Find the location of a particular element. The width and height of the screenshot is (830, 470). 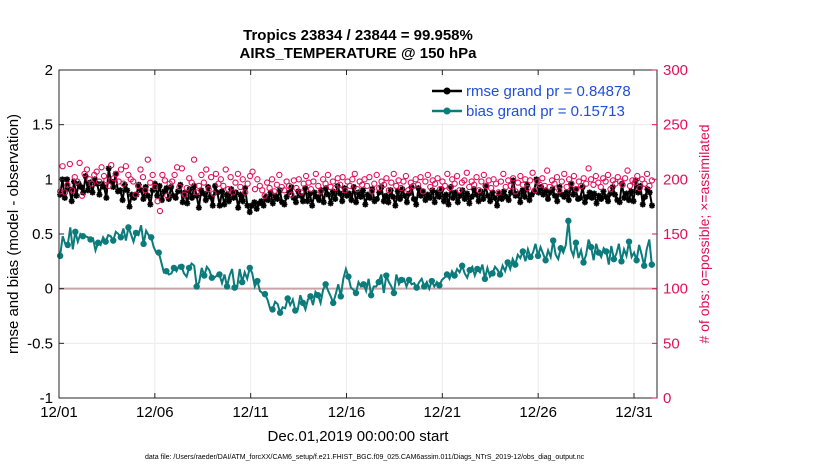

y-right-axis-ticks: 0 50 100 150 200 250 300 is located at coordinates (670, 234).